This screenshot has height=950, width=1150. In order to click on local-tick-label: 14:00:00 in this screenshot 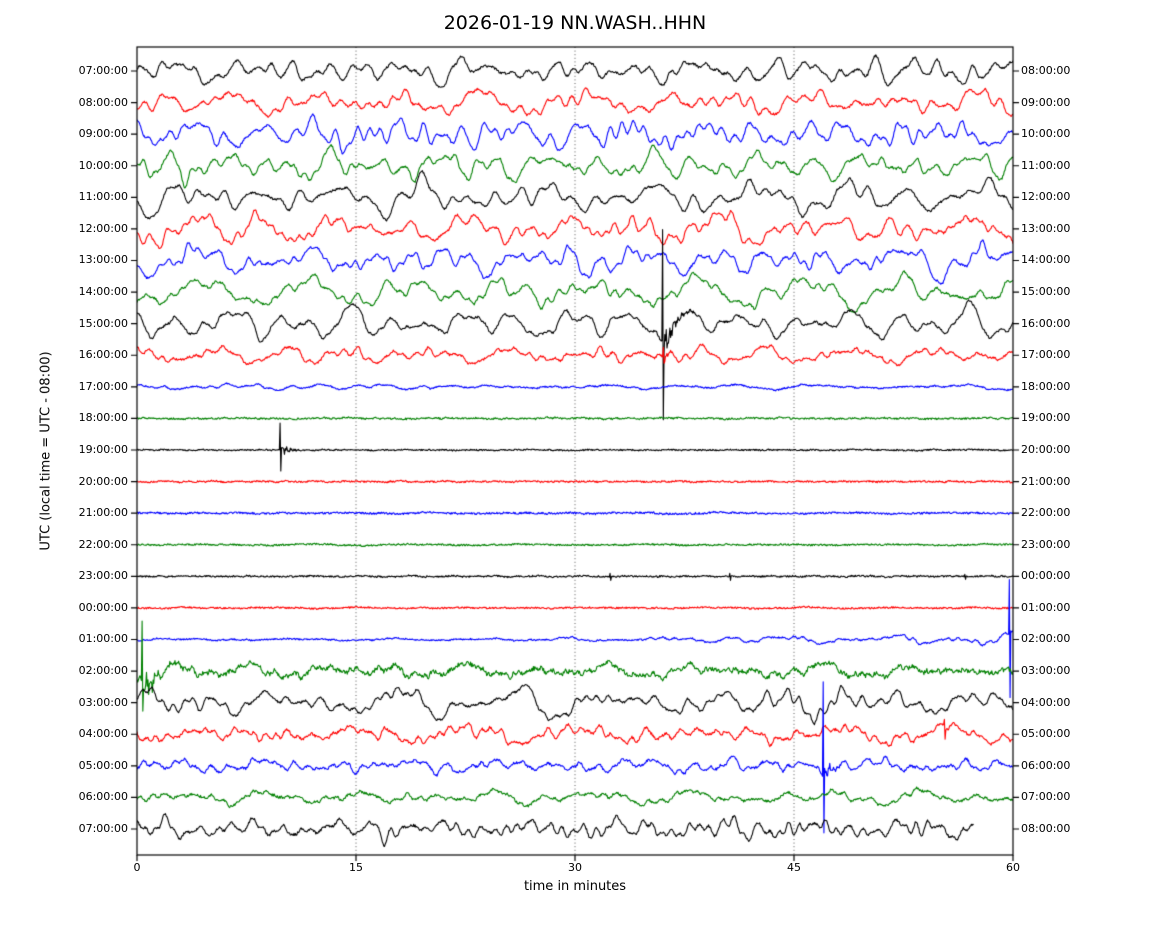, I will do `click(1046, 260)`.